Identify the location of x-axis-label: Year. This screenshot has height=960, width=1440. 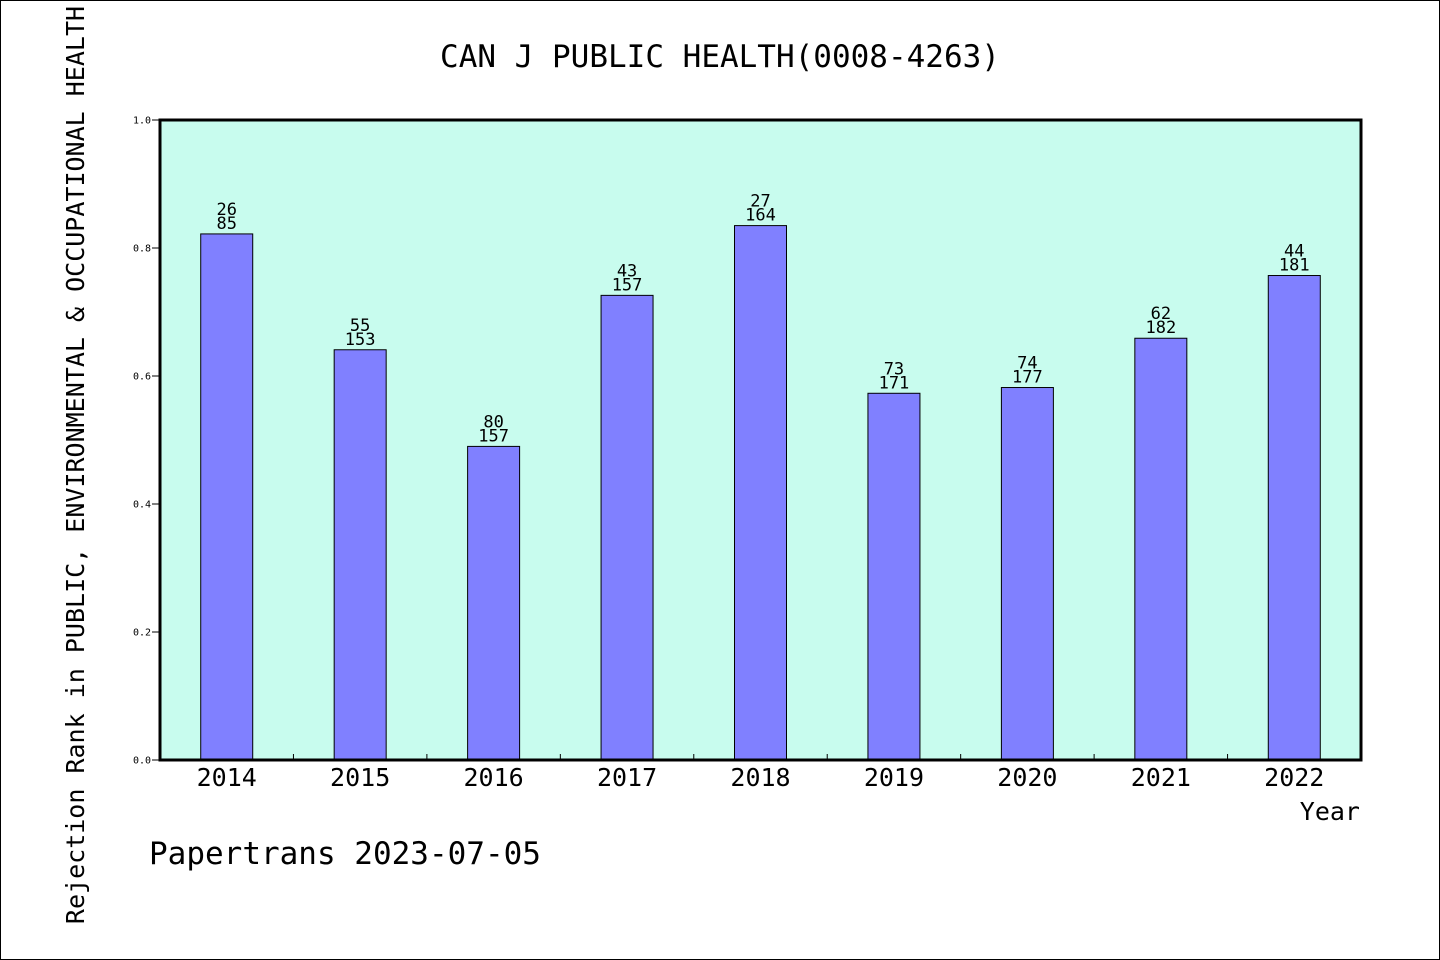
(1330, 811).